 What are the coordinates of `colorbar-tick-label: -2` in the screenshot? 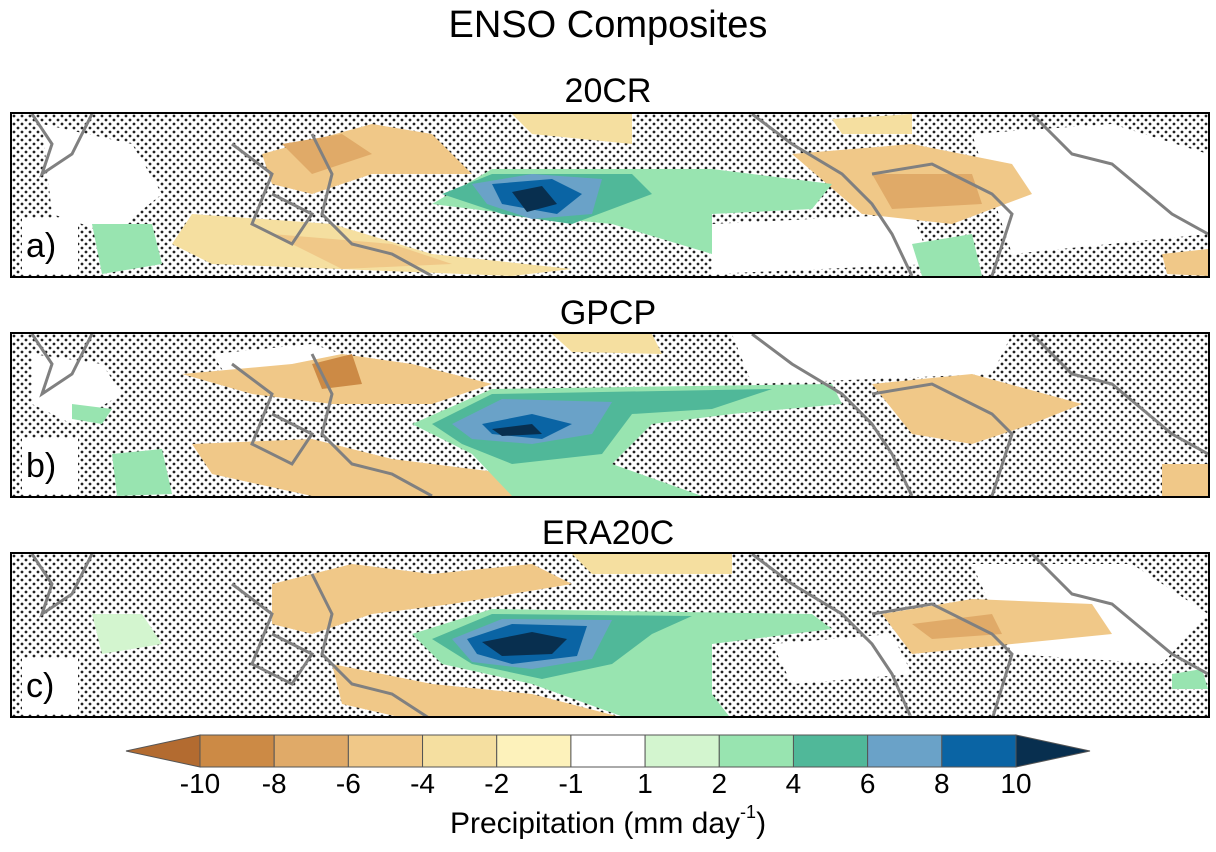 It's located at (497, 783).